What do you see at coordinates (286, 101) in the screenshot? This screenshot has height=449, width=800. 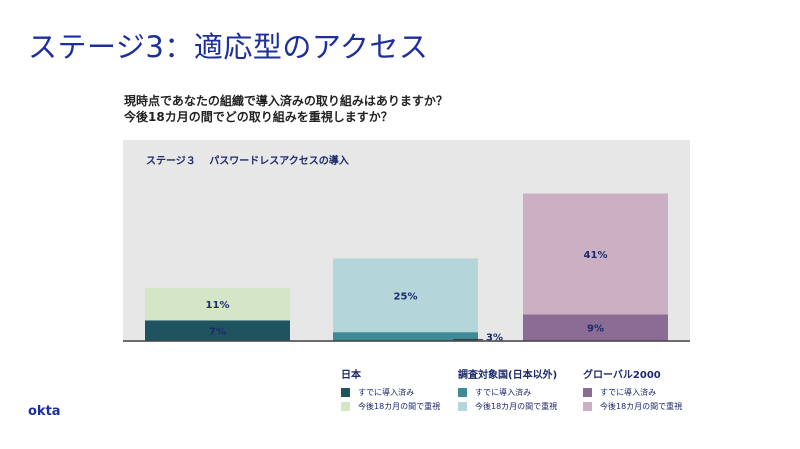 I see `question-1: 現時点であなたの組織で導入済みの取り組みはありますか？` at bounding box center [286, 101].